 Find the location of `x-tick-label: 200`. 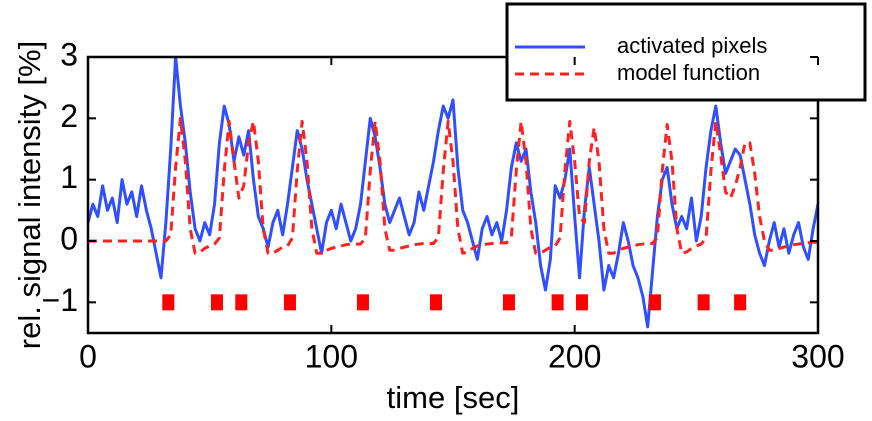

x-tick-label: 200 is located at coordinates (574, 356).